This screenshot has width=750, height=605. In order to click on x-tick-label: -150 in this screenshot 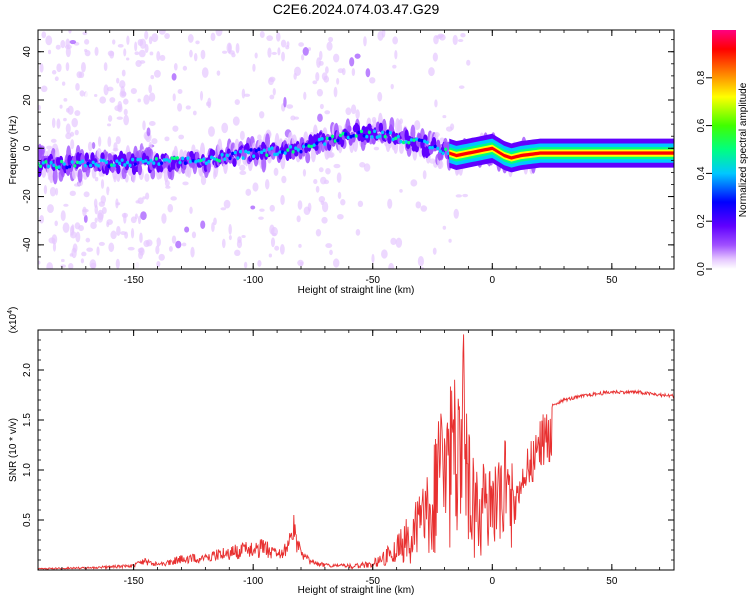, I will do `click(134, 581)`.